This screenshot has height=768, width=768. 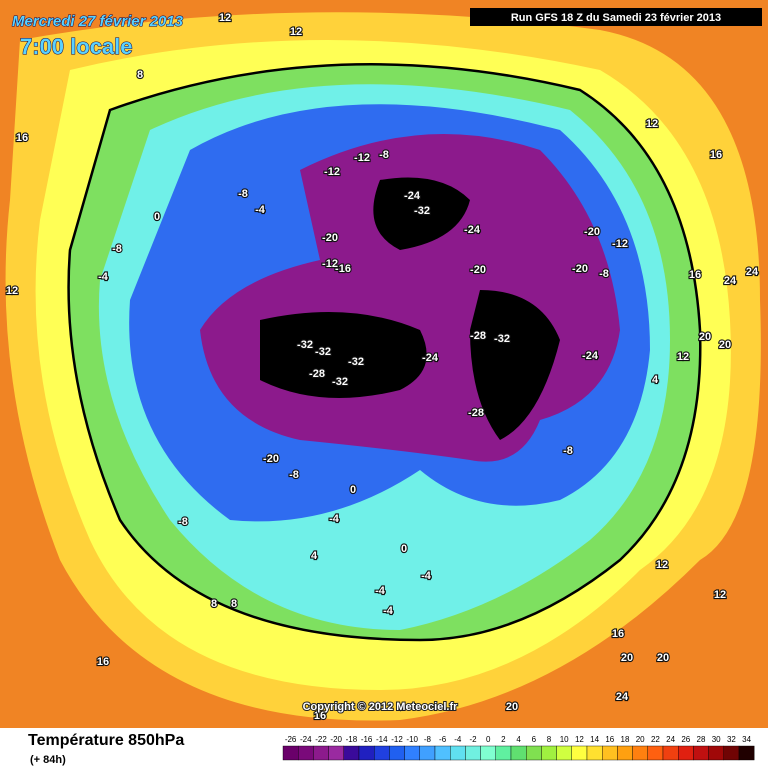 I want to click on scale-label: 14, so click(x=594, y=739).